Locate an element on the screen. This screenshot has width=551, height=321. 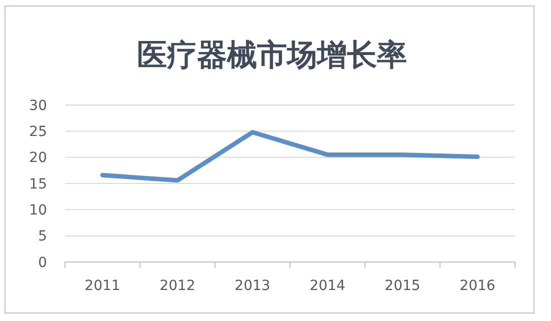
y-tick-label: 15 is located at coordinates (38, 184).